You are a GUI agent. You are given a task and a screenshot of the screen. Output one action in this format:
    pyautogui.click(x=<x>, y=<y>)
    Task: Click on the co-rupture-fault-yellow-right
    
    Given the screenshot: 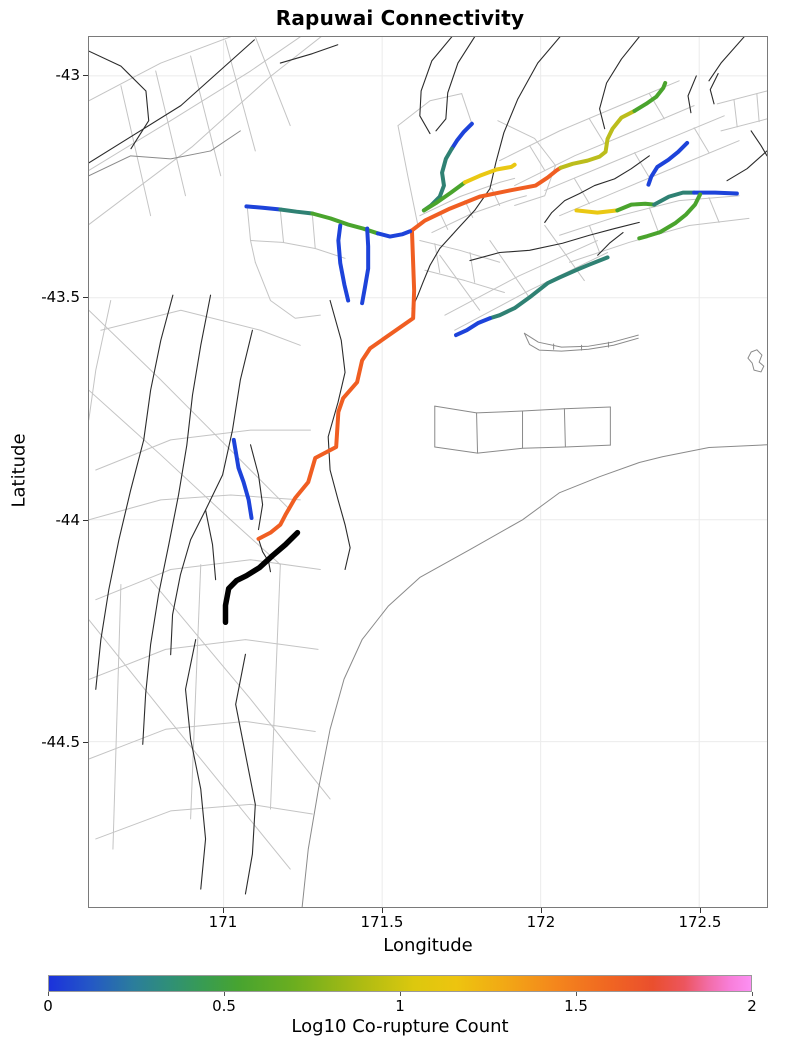 What is the action you would take?
    pyautogui.click(x=597, y=211)
    